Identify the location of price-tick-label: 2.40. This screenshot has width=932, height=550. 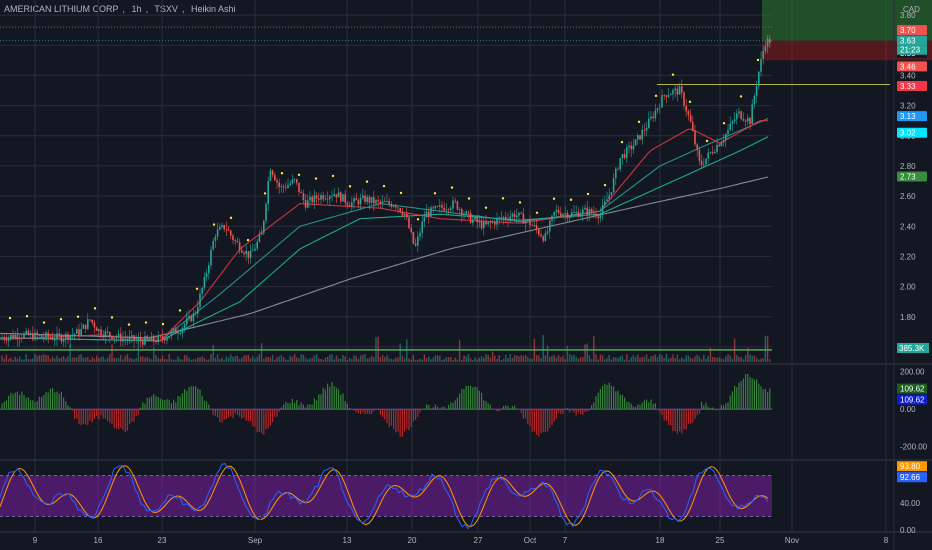
(908, 226).